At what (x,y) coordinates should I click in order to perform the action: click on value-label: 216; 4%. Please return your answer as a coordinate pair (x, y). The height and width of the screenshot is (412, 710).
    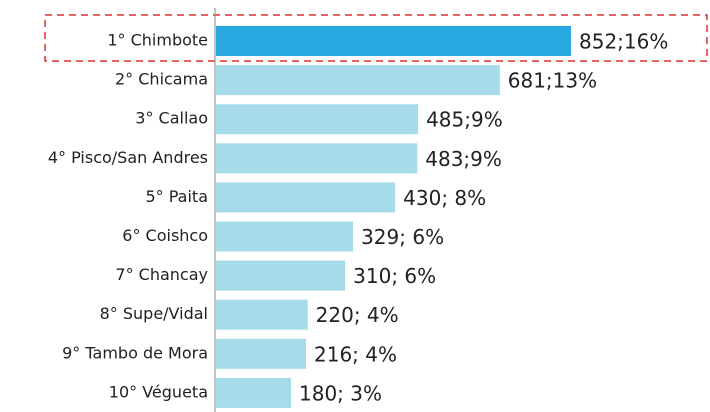
    Looking at the image, I should click on (355, 354).